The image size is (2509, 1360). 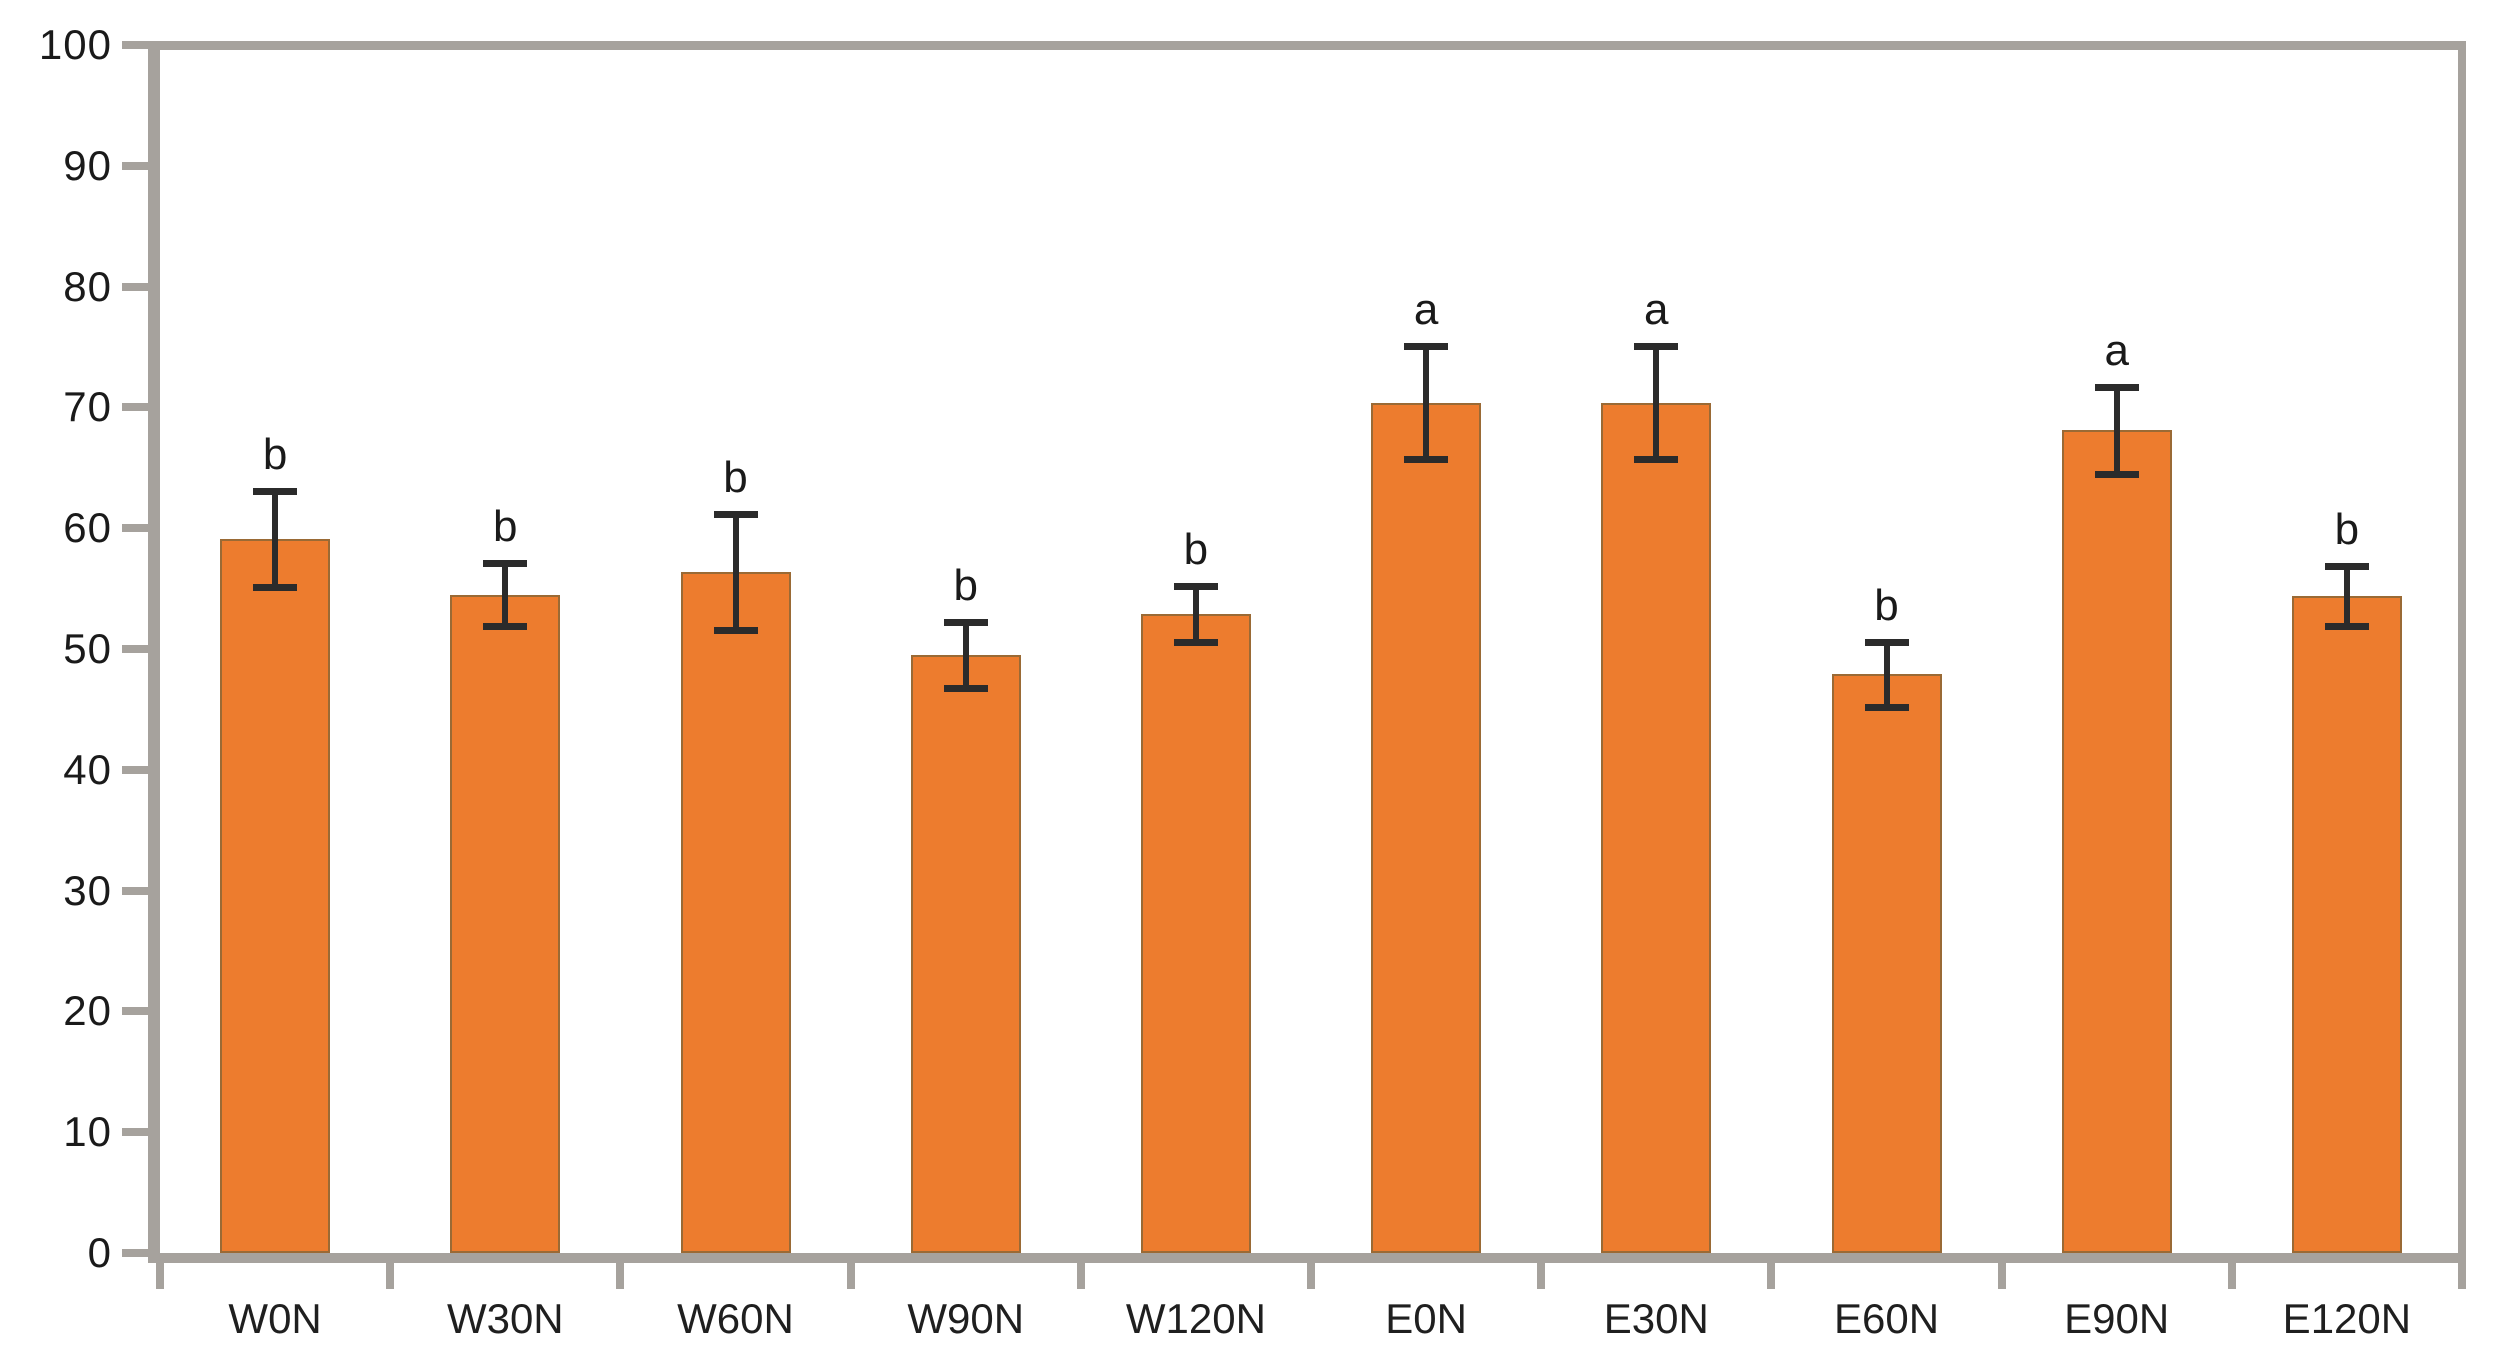 What do you see at coordinates (87, 286) in the screenshot?
I see `y-axis-tick-label: 80` at bounding box center [87, 286].